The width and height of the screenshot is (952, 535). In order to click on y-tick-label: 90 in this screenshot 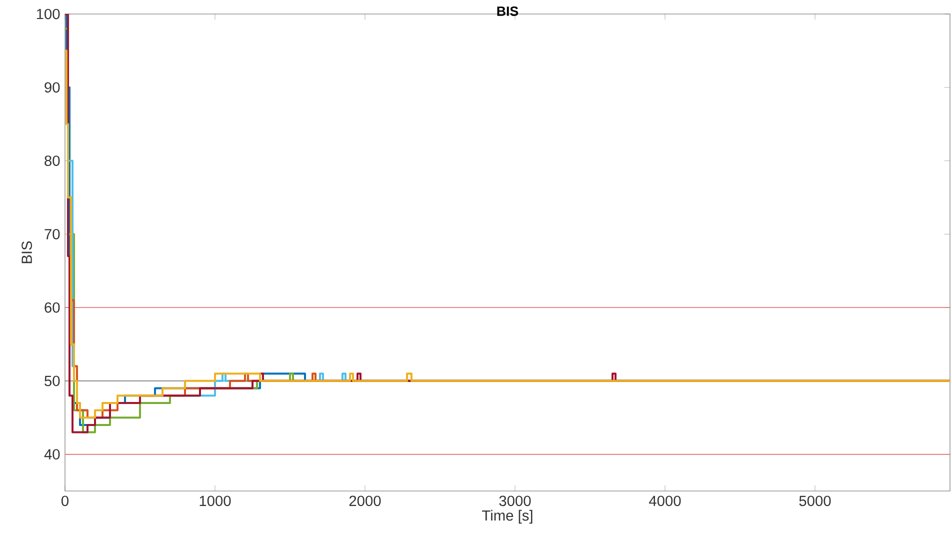, I will do `click(52, 87)`.